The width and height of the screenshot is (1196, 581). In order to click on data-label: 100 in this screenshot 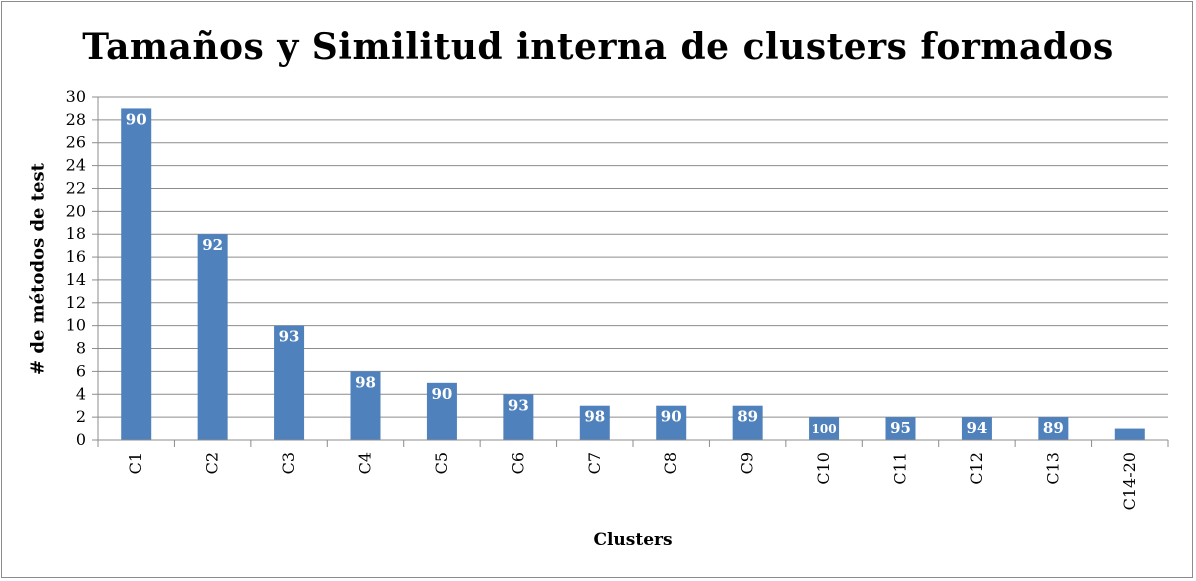, I will do `click(824, 429)`.